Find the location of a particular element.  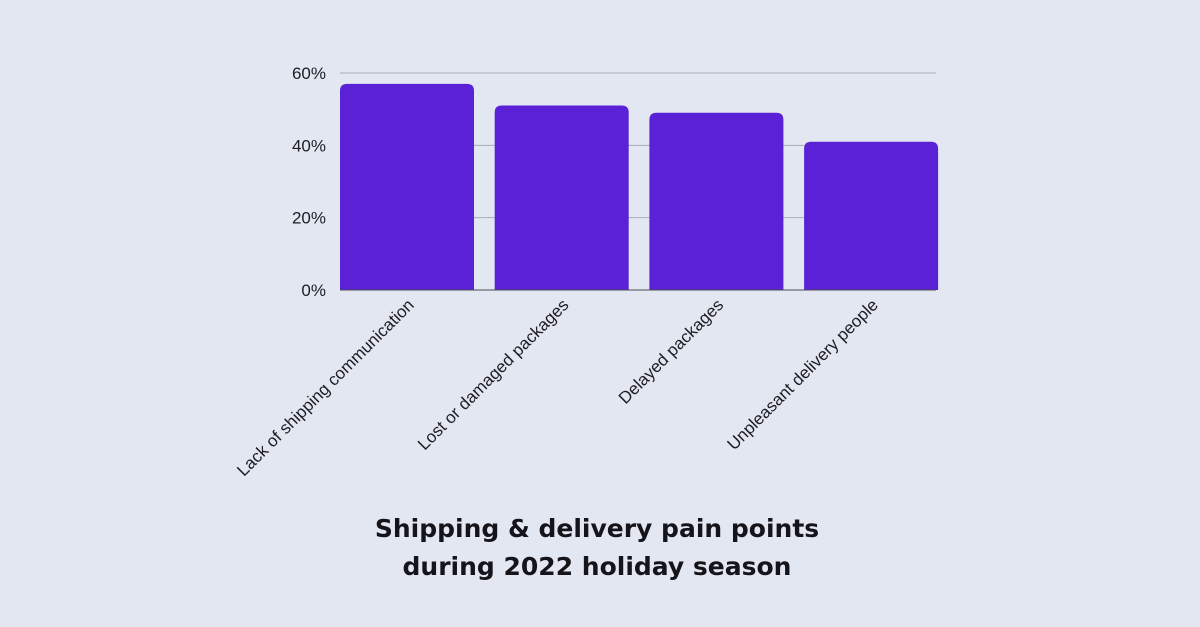

x-category-label: Lack of shipping communication is located at coordinates (325, 387).